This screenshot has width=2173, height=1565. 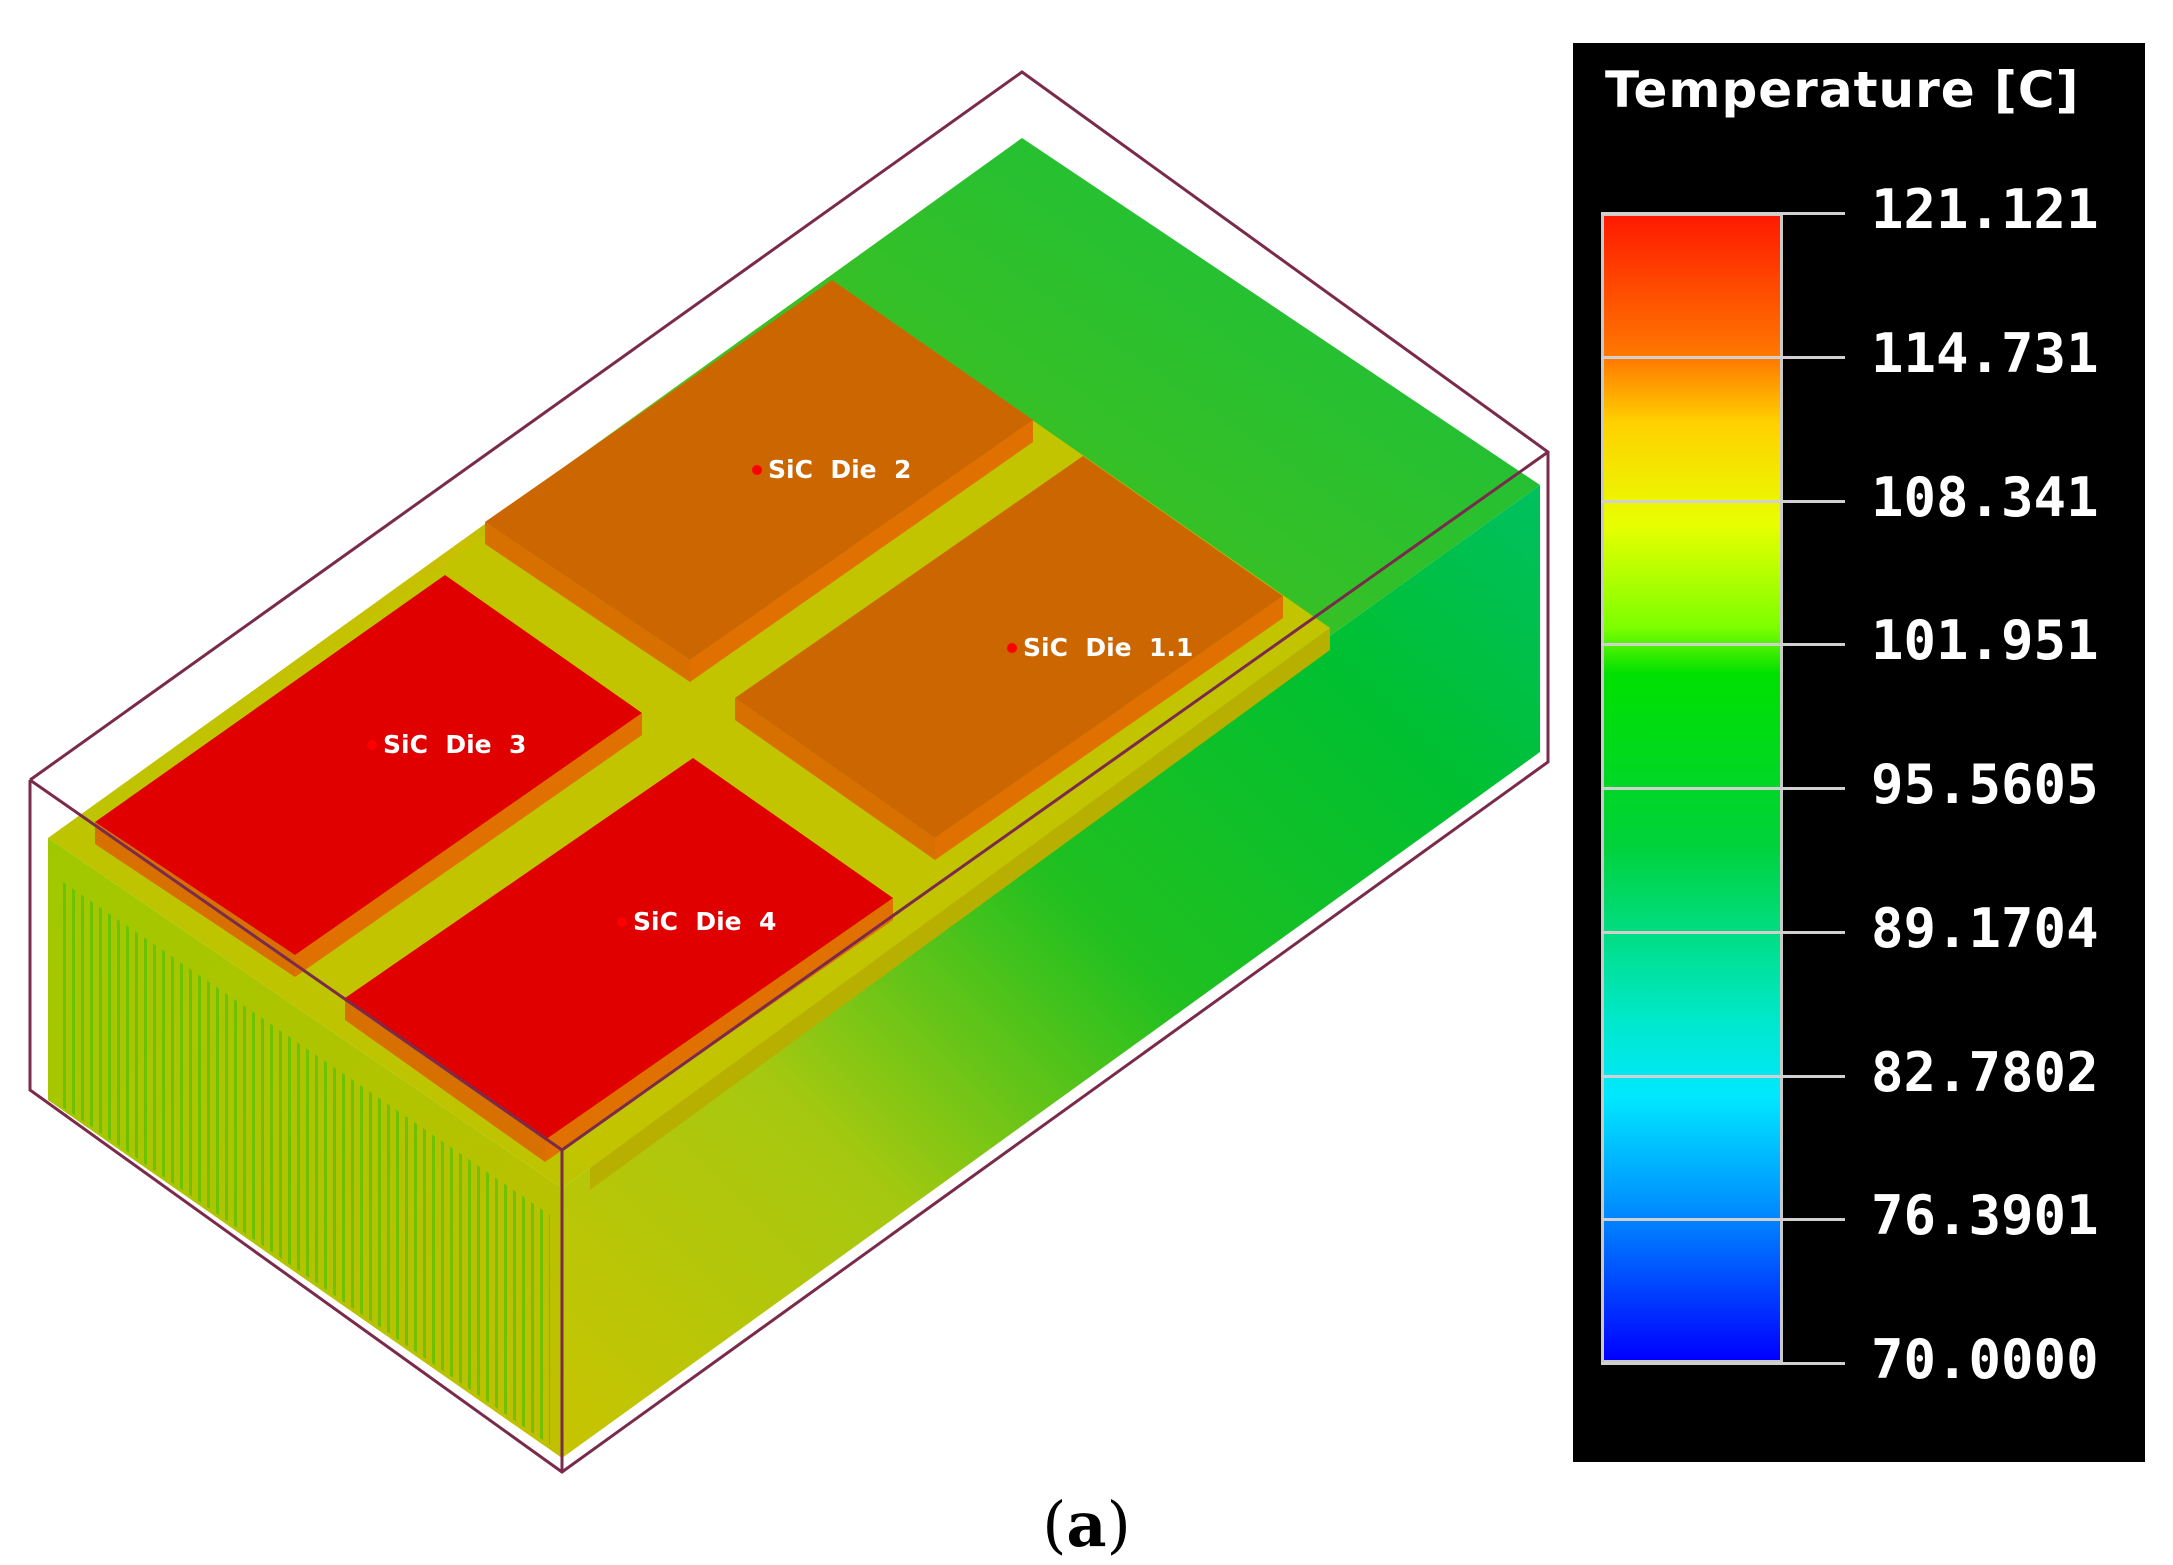 What do you see at coordinates (372, 745) in the screenshot?
I see `die-3-probe-point` at bounding box center [372, 745].